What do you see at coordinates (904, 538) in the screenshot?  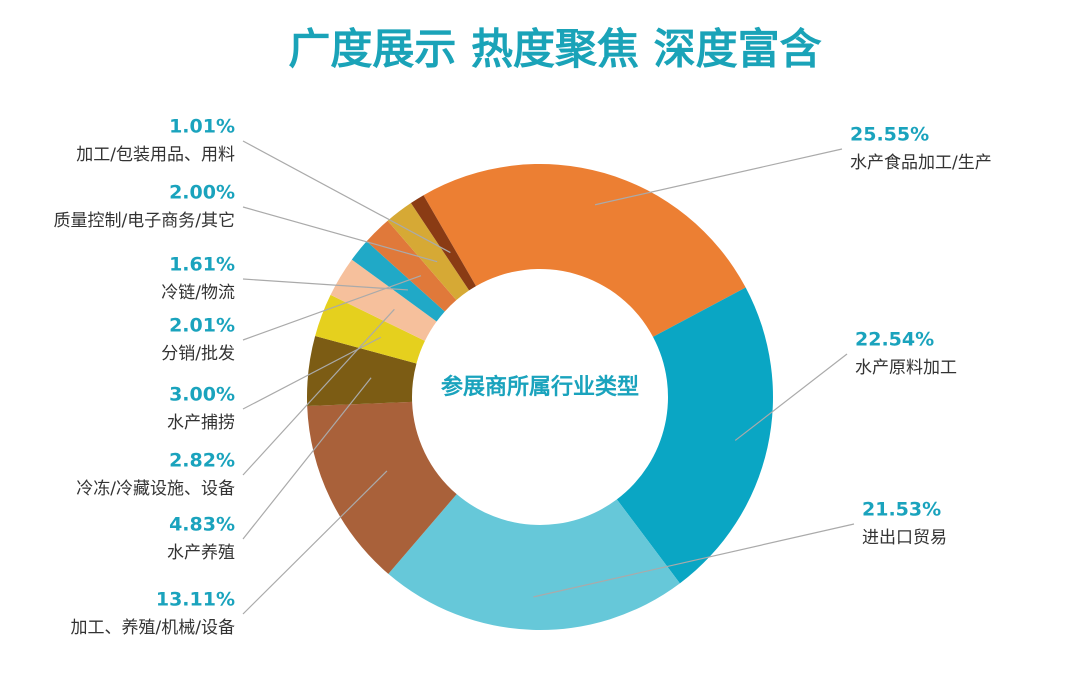 I see `category-label: 进出口贸易` at bounding box center [904, 538].